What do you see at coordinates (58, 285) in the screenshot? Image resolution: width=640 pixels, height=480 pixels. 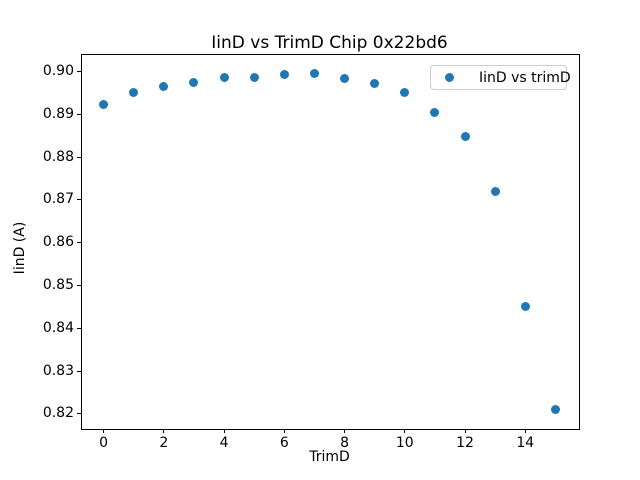 I see `y-tick-label: 0.85` at bounding box center [58, 285].